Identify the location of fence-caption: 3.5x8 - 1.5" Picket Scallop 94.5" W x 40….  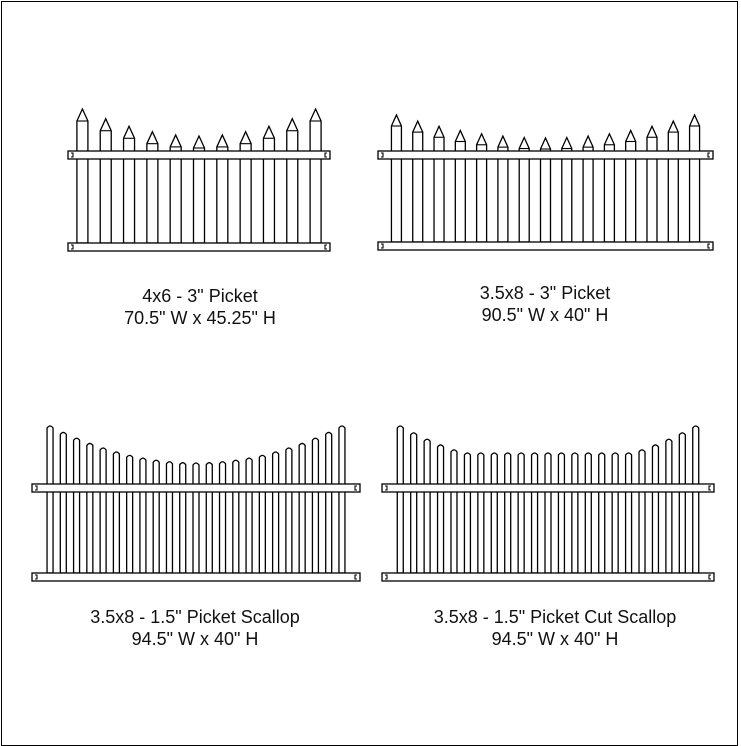
(195, 628).